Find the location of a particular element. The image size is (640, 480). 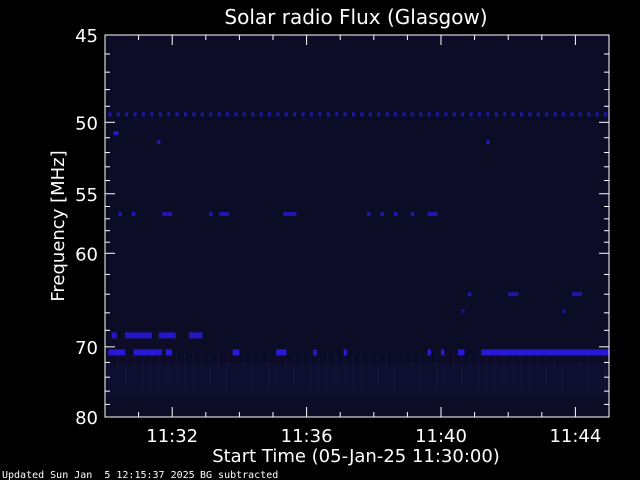

x-tick-label: 11:44 is located at coordinates (575, 436).